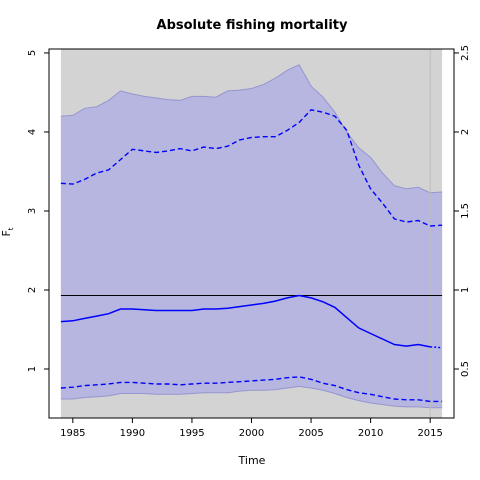 The width and height of the screenshot is (480, 480). Describe the element at coordinates (32, 290) in the screenshot. I see `y-tick-label: 2` at that location.